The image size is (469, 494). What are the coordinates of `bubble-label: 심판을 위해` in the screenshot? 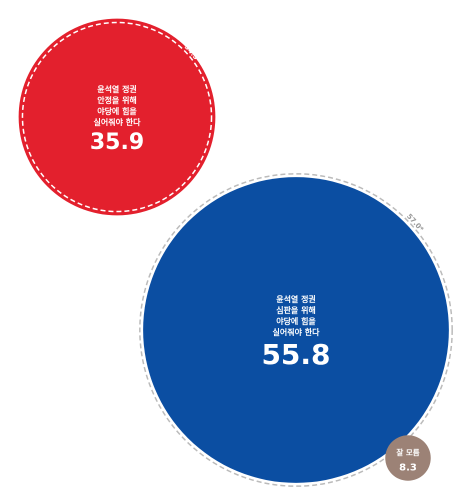 It's located at (296, 310).